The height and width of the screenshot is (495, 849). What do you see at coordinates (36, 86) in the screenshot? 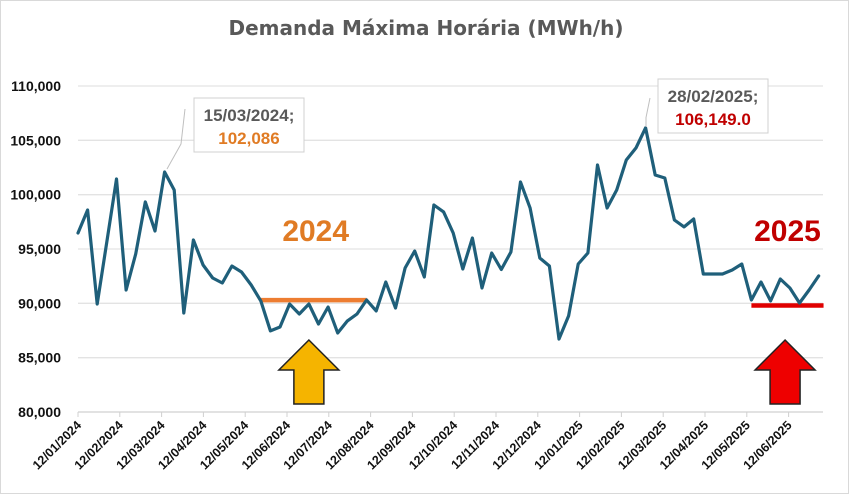
I see `y-tick-label: 110,000` at bounding box center [36, 86].